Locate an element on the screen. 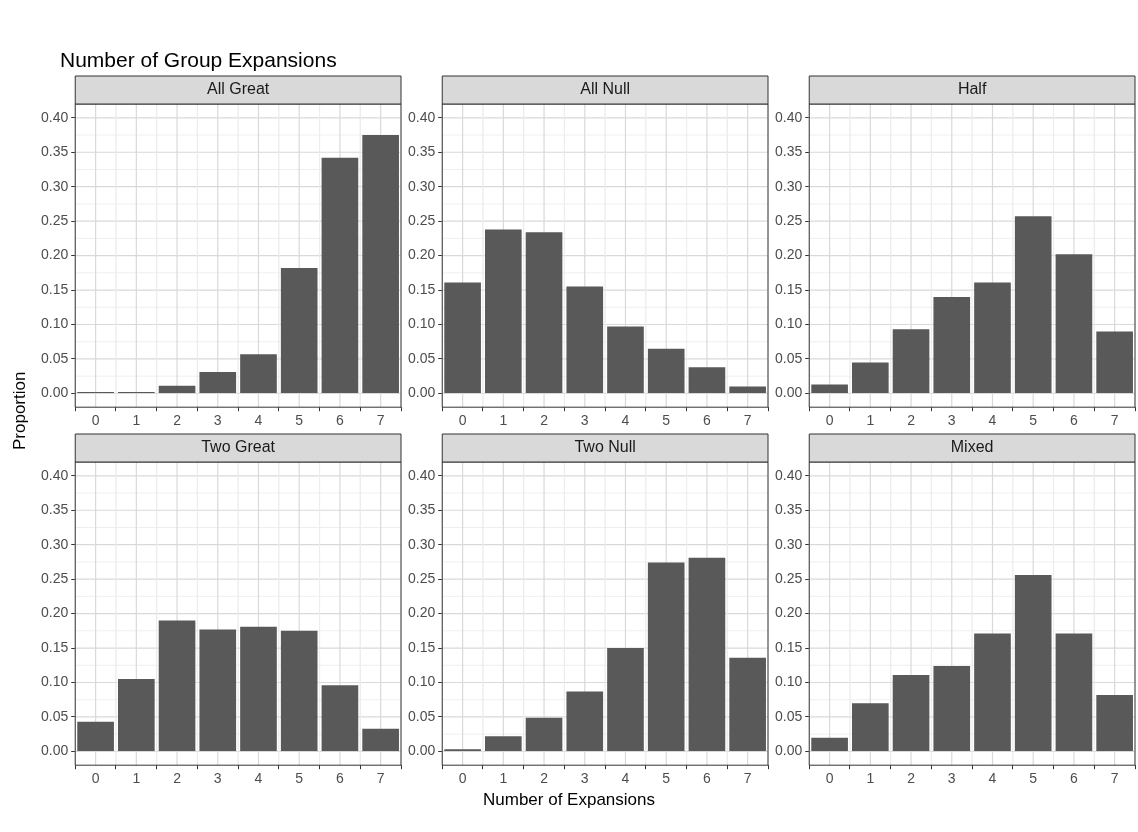 This screenshot has width=1138, height=832. chart-title: Mixed is located at coordinates (972, 447).